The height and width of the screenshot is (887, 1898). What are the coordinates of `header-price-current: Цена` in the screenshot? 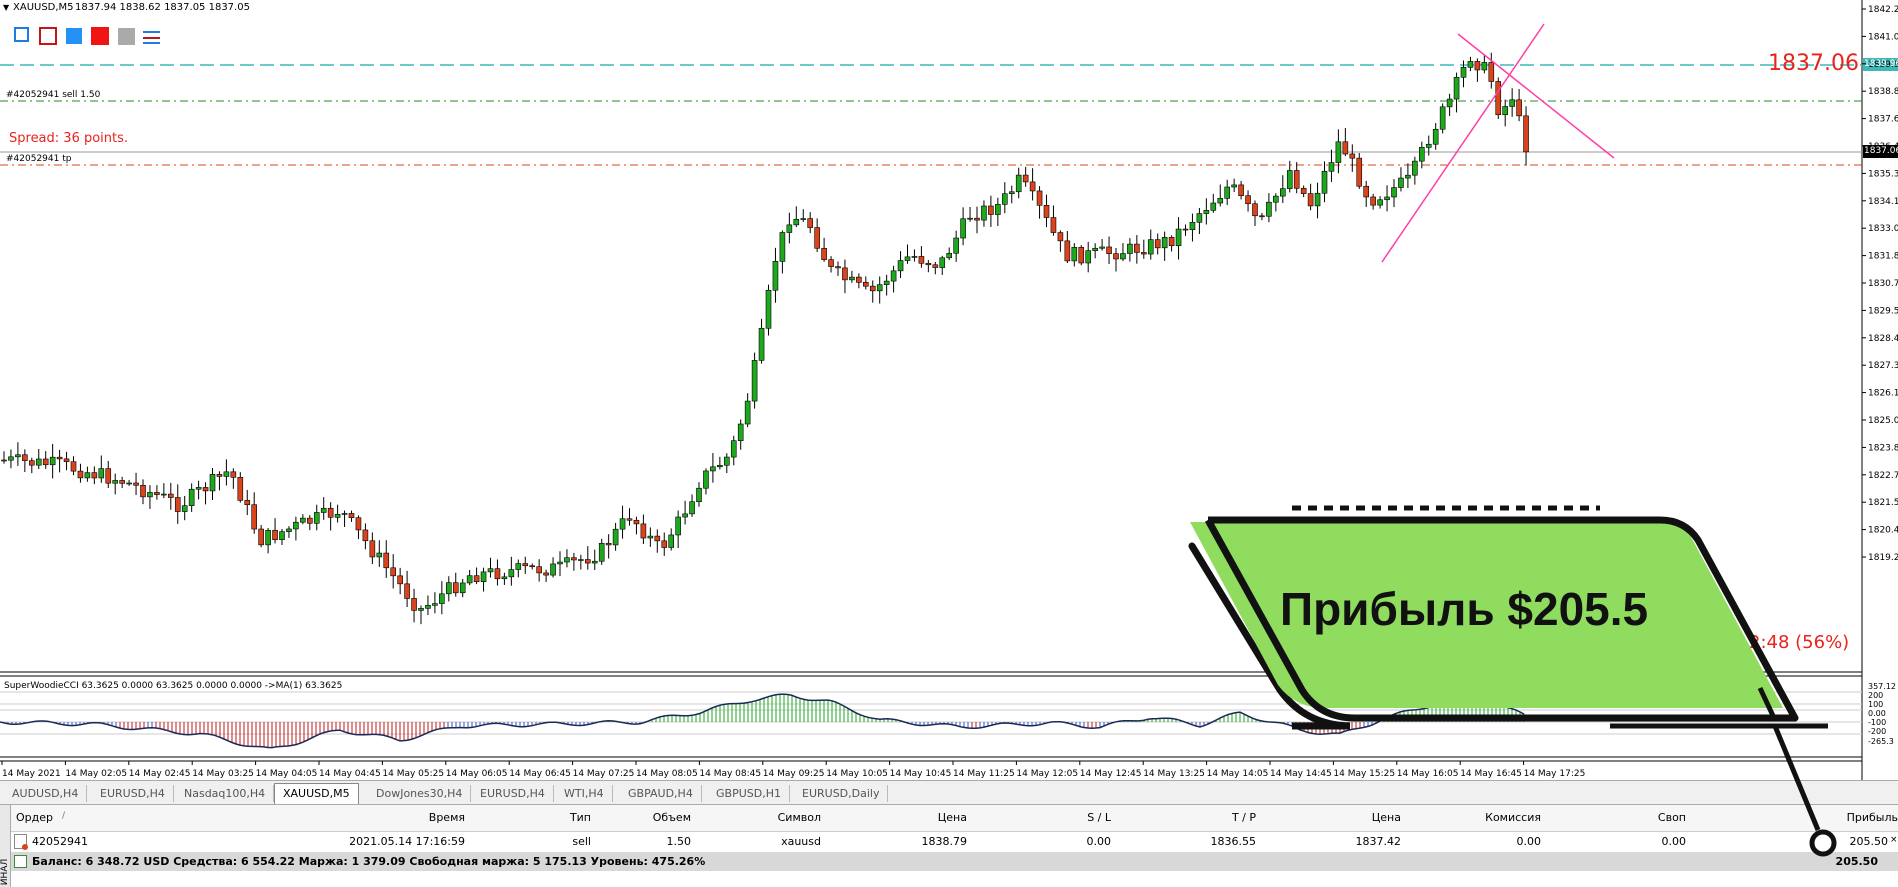 It's located at (1386, 817).